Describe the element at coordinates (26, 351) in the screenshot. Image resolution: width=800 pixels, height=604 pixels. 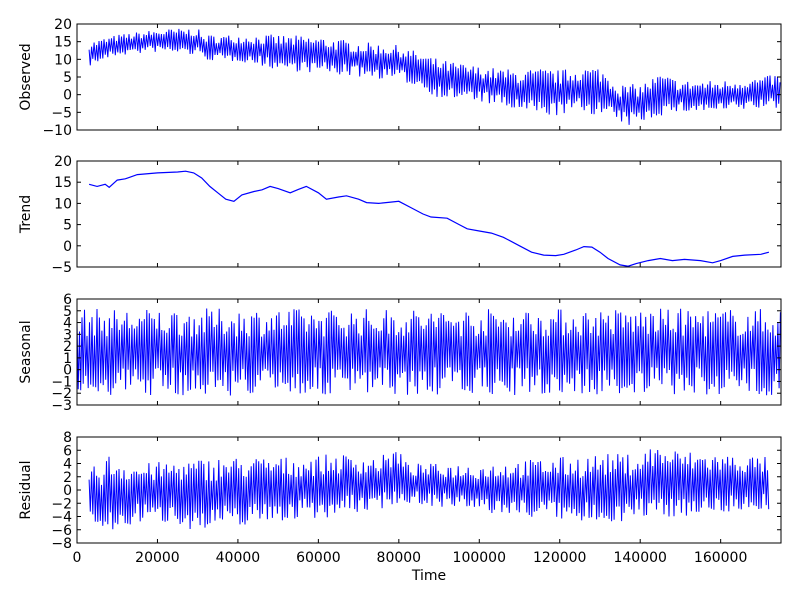
I see `seasonal-y-axis-label: Seasonal` at that location.